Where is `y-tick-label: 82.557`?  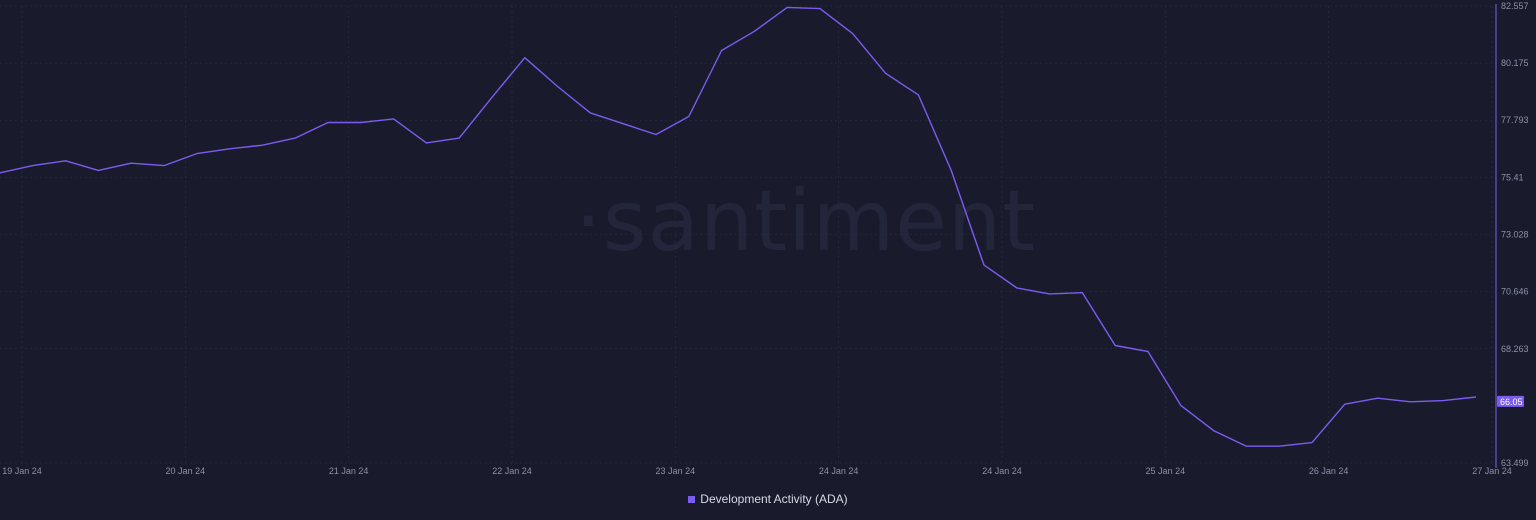 y-tick-label: 82.557 is located at coordinates (1515, 6).